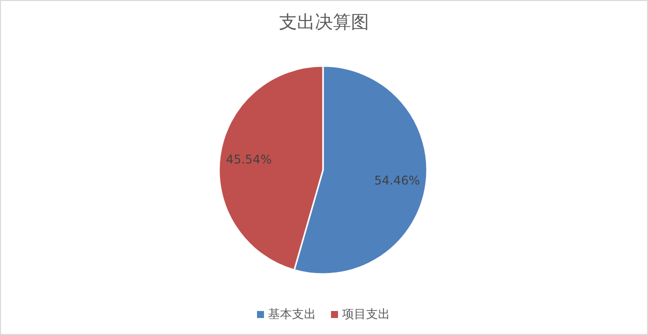  What do you see at coordinates (249, 159) in the screenshot?
I see `data-label: 45.54%` at bounding box center [249, 159].